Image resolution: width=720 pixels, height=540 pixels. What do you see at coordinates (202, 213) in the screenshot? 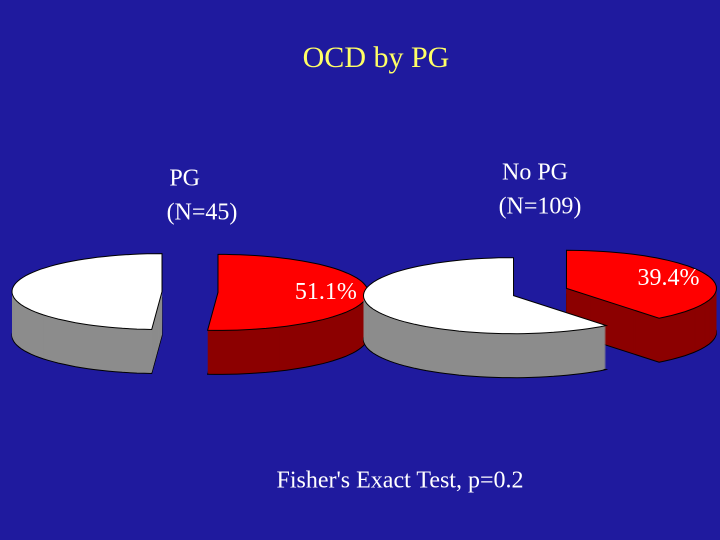
I see `pie-title: (N=45)` at bounding box center [202, 213].